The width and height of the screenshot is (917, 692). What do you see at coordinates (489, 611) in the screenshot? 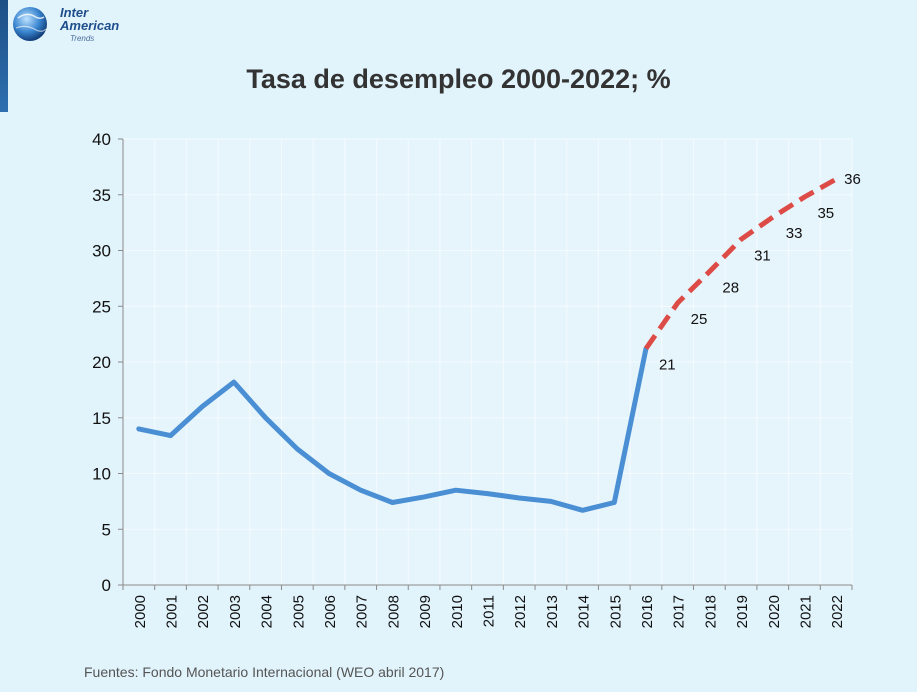
I see `x-tick-label: 2011` at bounding box center [489, 611].